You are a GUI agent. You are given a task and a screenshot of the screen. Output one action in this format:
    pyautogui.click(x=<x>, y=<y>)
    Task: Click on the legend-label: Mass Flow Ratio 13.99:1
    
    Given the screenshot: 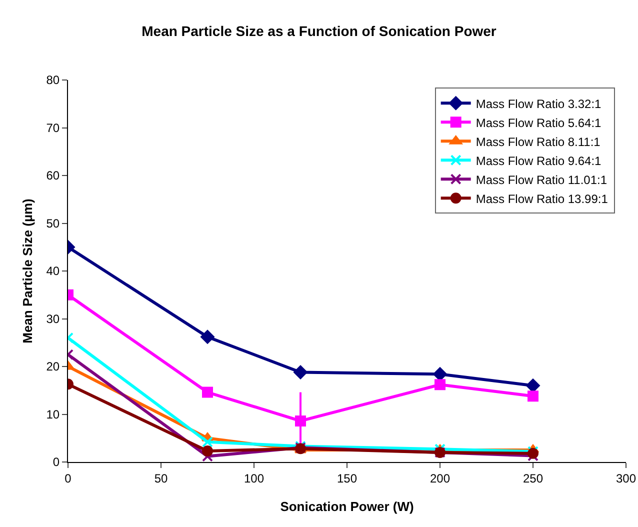 What is the action you would take?
    pyautogui.click(x=542, y=199)
    